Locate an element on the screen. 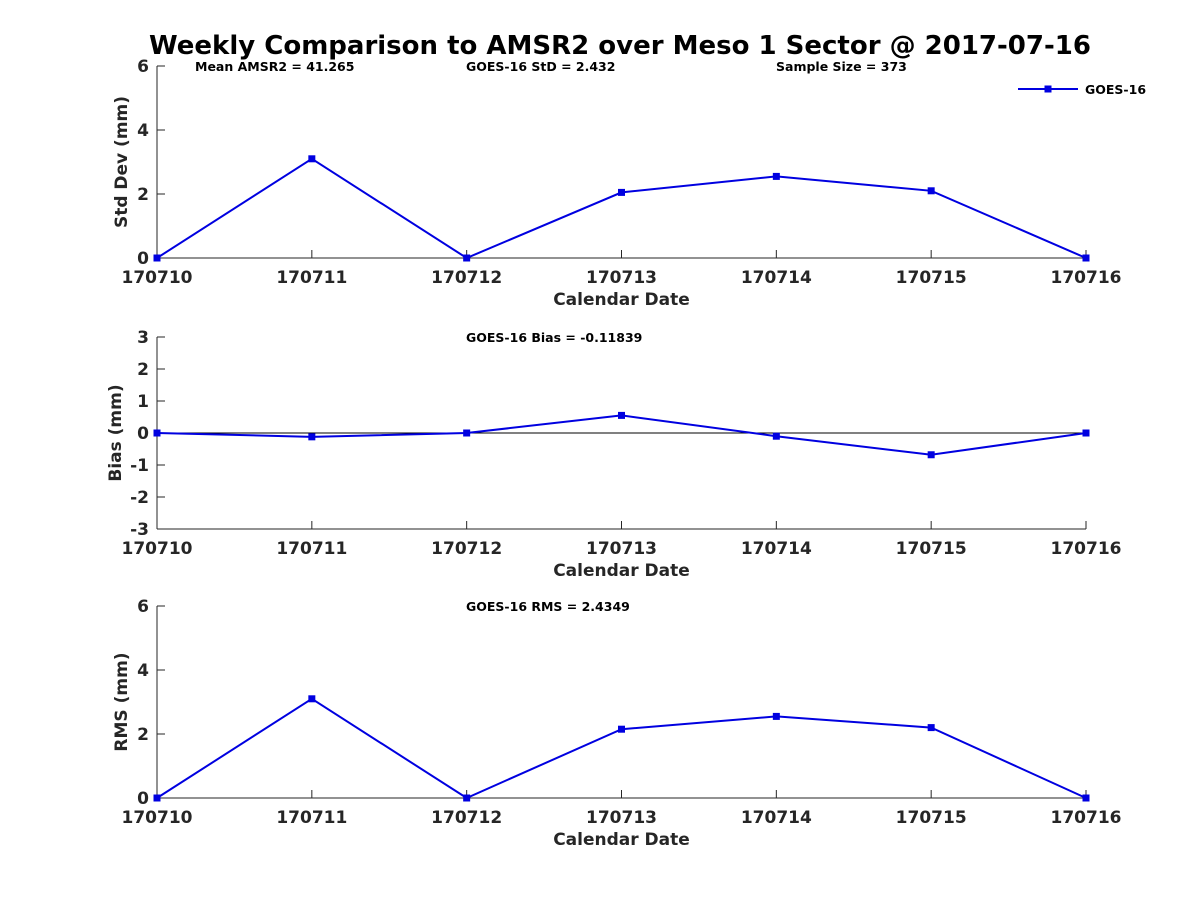 This screenshot has width=1200, height=900. y-axis-label: Bias (mm) is located at coordinates (116, 432).